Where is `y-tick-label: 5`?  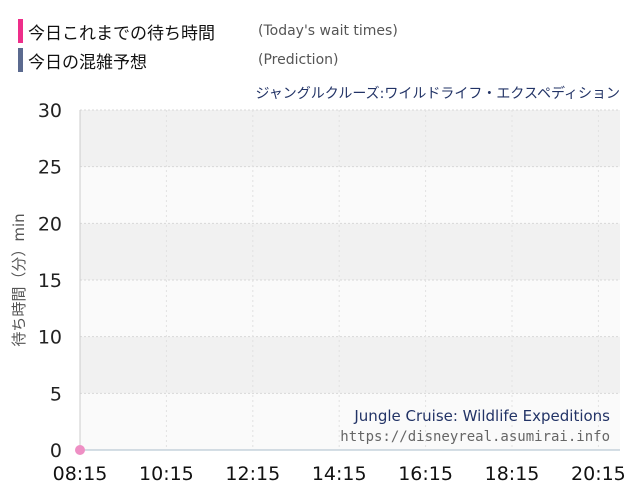
y-tick-label: 5 is located at coordinates (56, 394).